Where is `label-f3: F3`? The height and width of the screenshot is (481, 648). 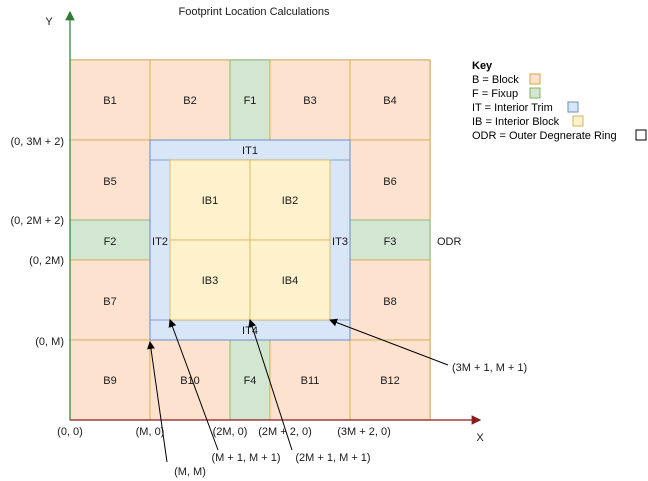
label-f3: F3 is located at coordinates (390, 242).